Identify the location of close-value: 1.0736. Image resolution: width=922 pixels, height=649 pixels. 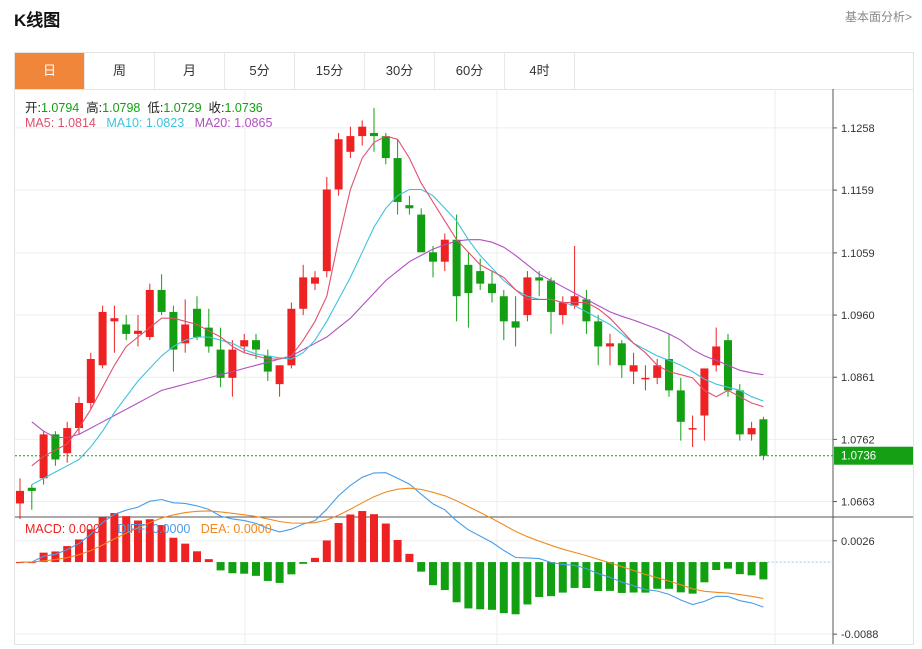
(243, 108).